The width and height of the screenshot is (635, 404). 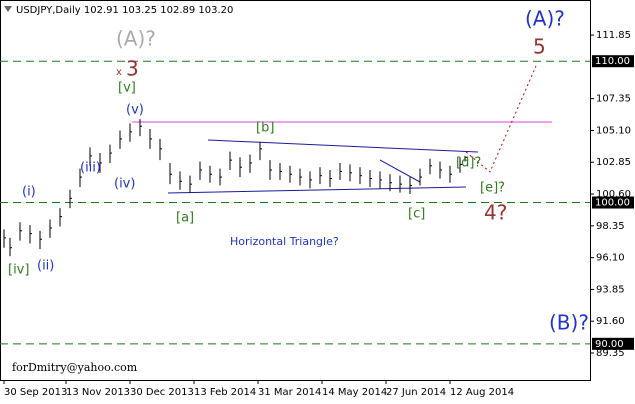 I want to click on wave-label: Horizontal Triangle?, so click(x=284, y=241).